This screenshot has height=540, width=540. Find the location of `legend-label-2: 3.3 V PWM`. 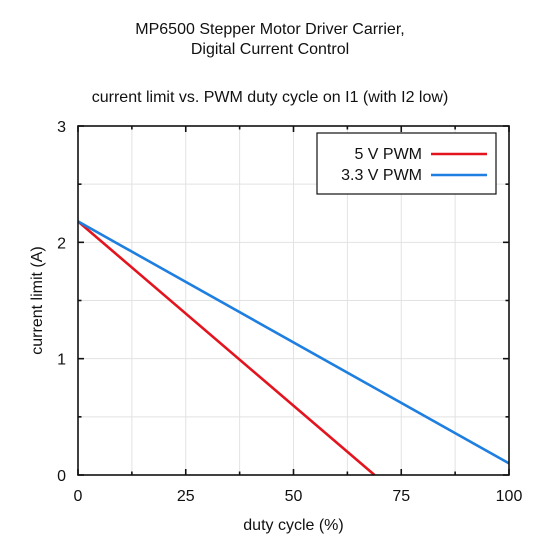

legend-label-2: 3.3 V PWM is located at coordinates (381, 175).